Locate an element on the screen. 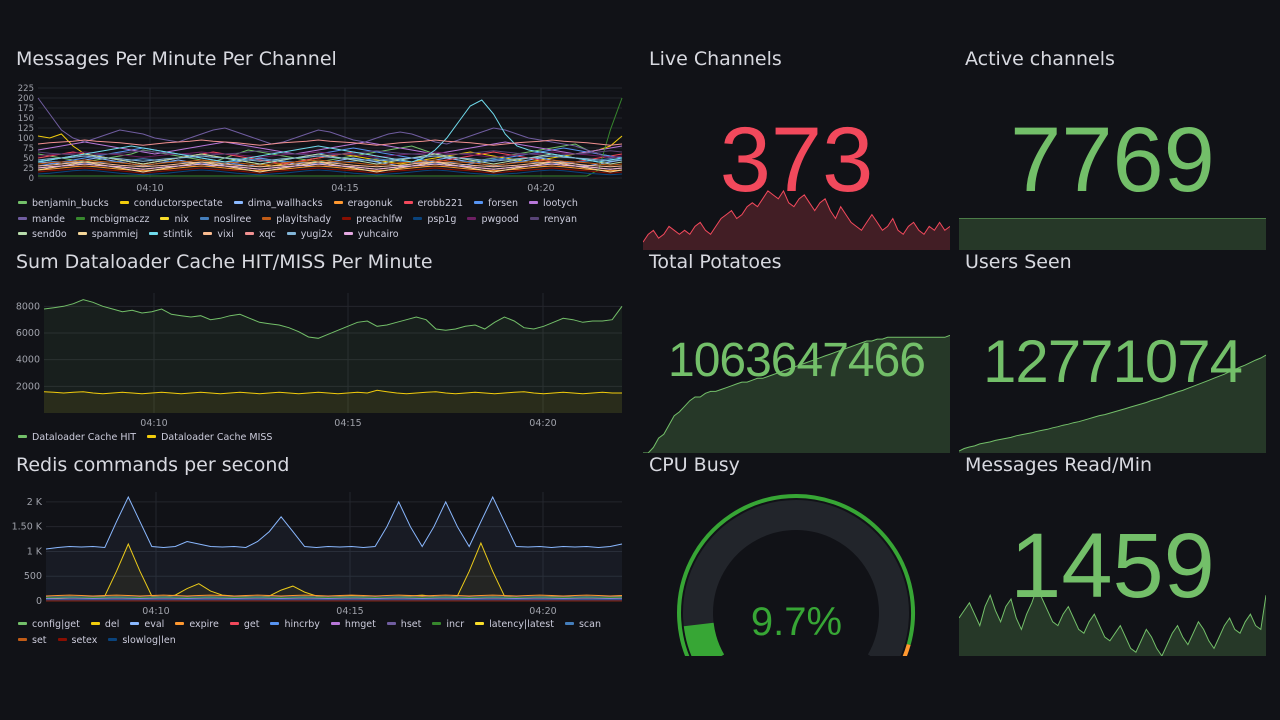 Image resolution: width=1280 pixels, height=720 pixels. x-tick-label: 04:10 is located at coordinates (155, 611).